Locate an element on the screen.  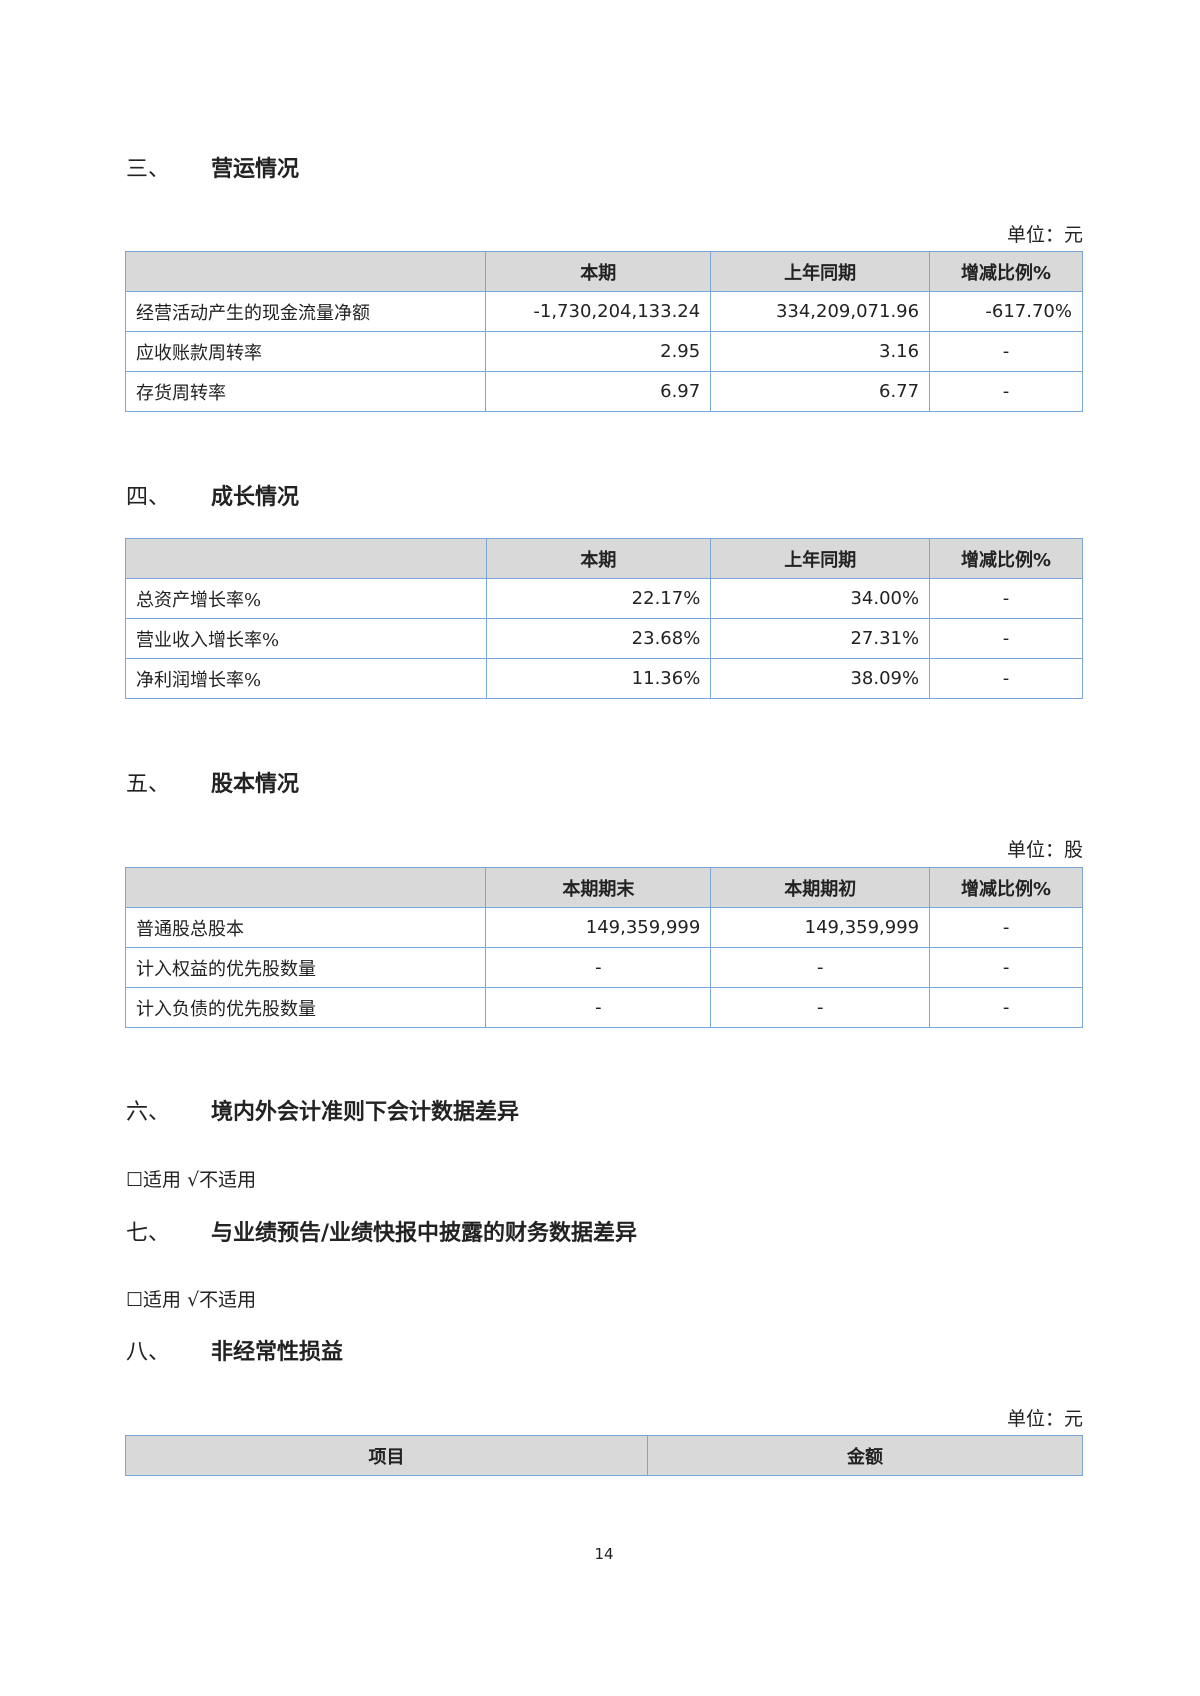
row-label: 存货周转率 is located at coordinates (305, 391).